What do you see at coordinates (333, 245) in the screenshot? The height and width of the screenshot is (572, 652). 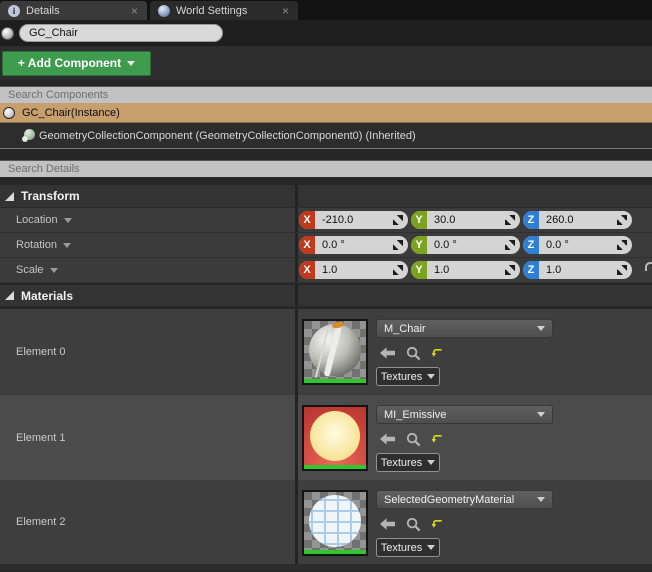 I see `rotation-x-value: 0.0 °` at bounding box center [333, 245].